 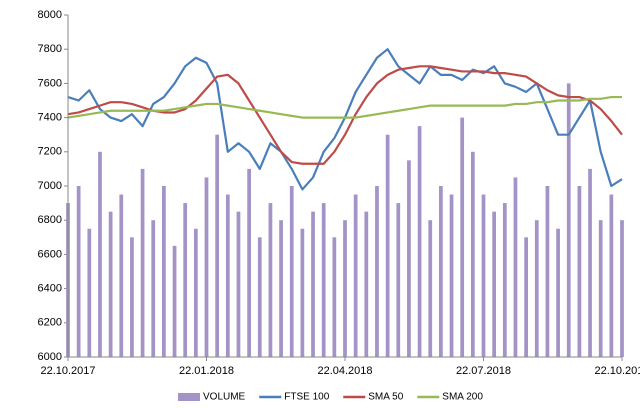 What do you see at coordinates (50, 186) in the screenshot?
I see `y-tick-label: 7000` at bounding box center [50, 186].